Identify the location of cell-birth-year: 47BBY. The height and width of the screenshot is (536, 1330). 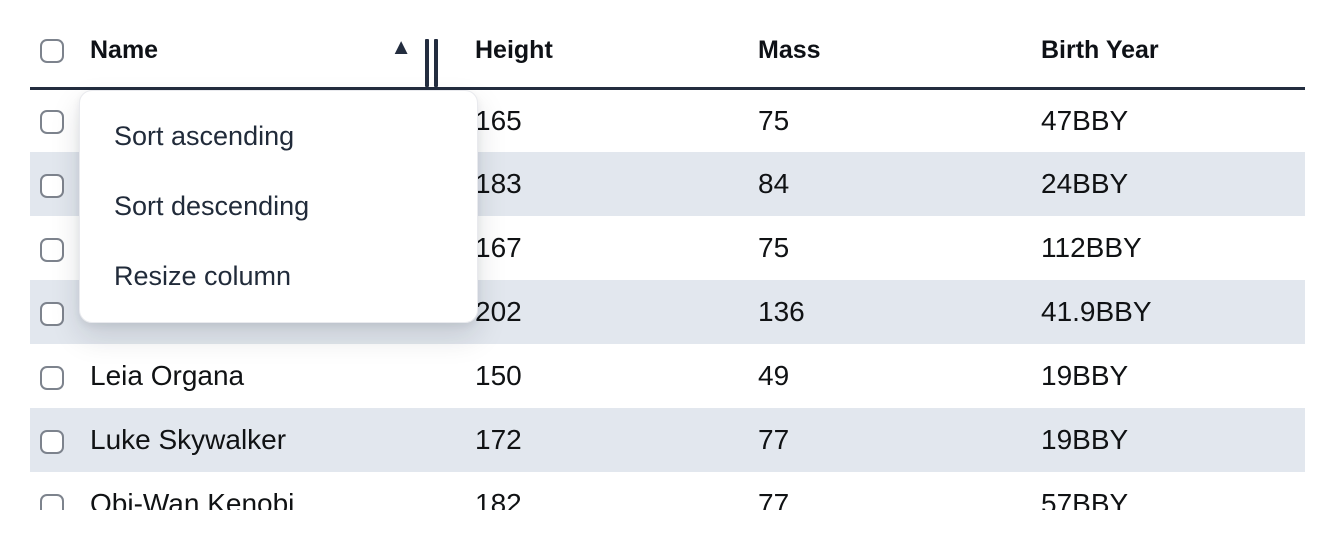
(1085, 120).